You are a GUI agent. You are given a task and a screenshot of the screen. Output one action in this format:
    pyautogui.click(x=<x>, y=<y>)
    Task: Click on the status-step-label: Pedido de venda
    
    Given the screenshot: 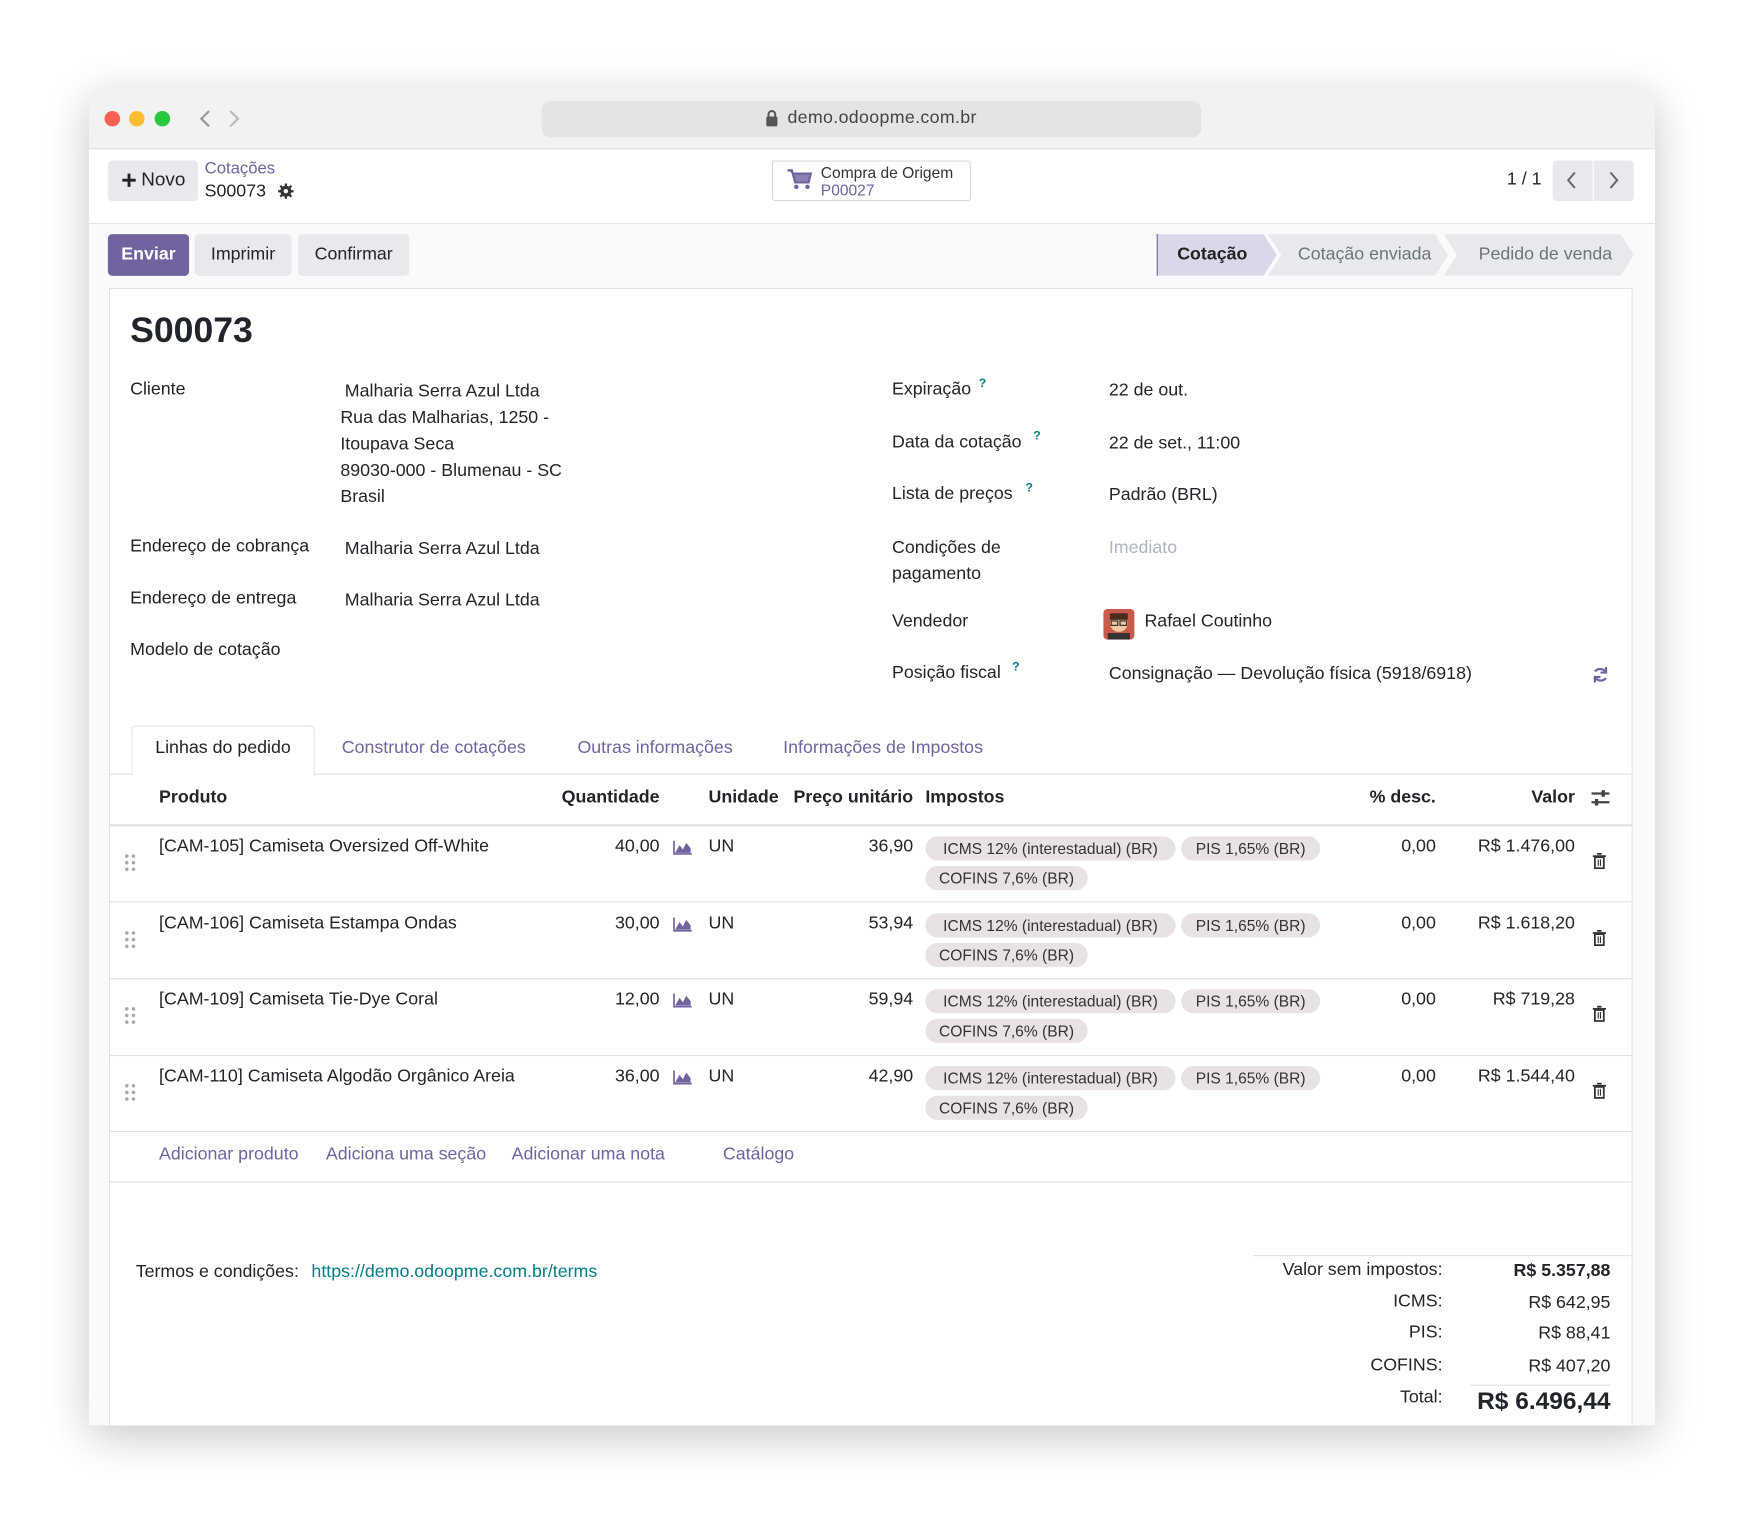 What is the action you would take?
    pyautogui.click(x=1545, y=254)
    